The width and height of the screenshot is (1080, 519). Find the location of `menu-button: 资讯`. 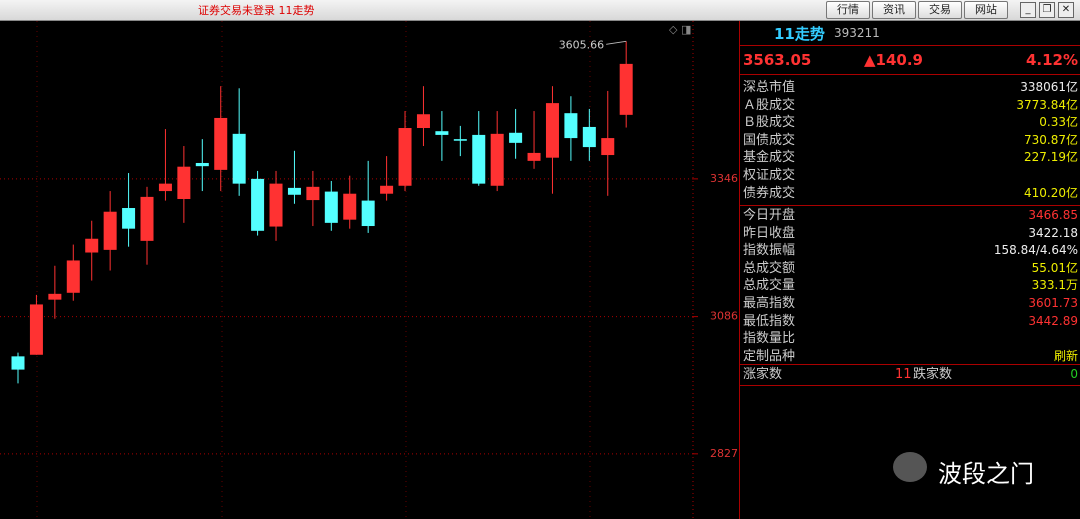

menu-button: 资讯 is located at coordinates (894, 10).